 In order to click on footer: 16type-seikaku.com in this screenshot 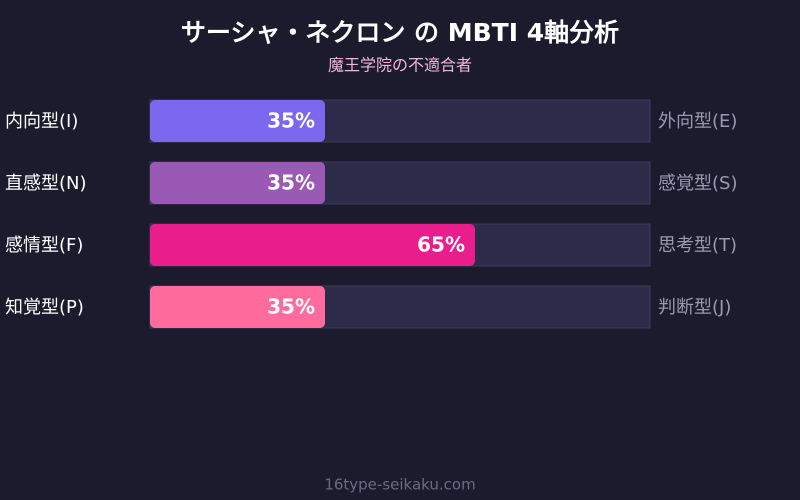, I will do `click(399, 485)`.